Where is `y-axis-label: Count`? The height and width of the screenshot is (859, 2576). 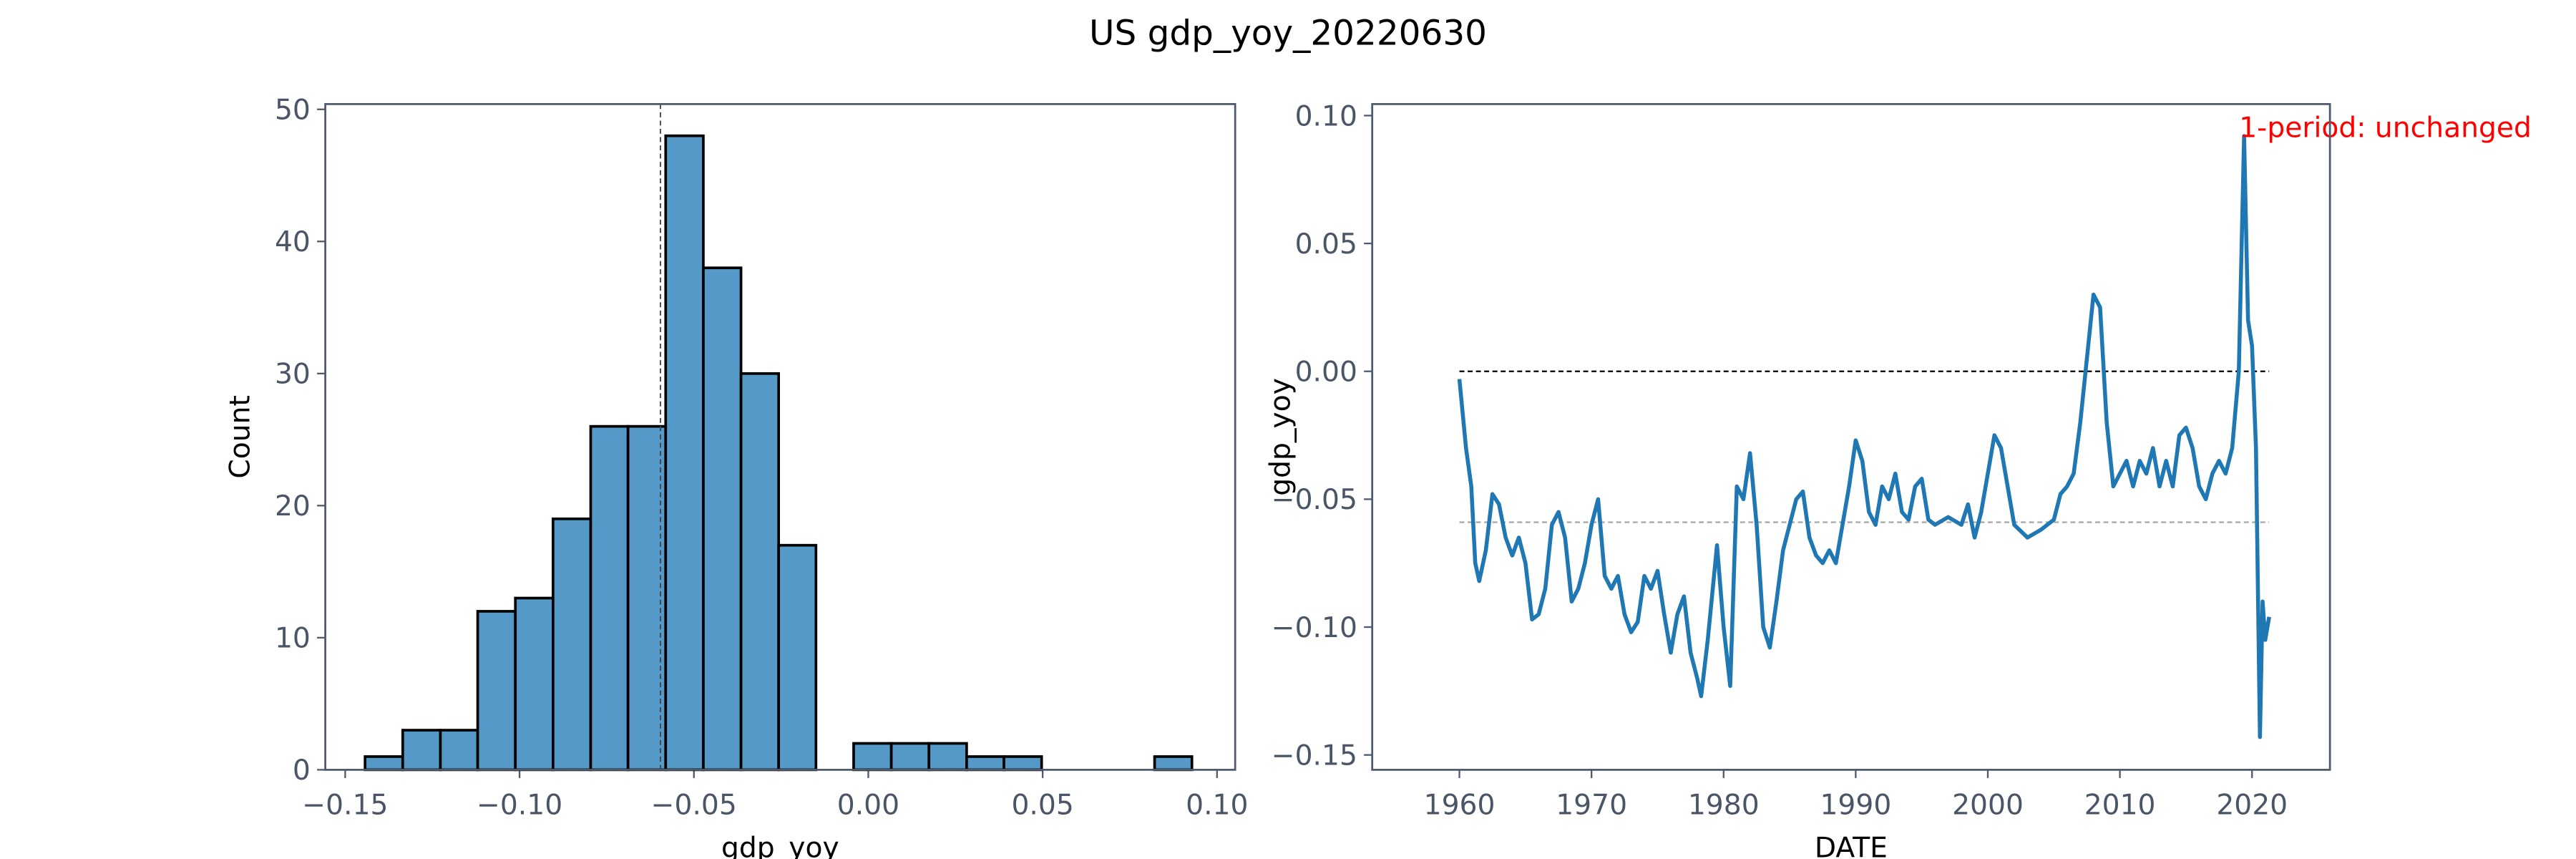 y-axis-label: Count is located at coordinates (240, 436).